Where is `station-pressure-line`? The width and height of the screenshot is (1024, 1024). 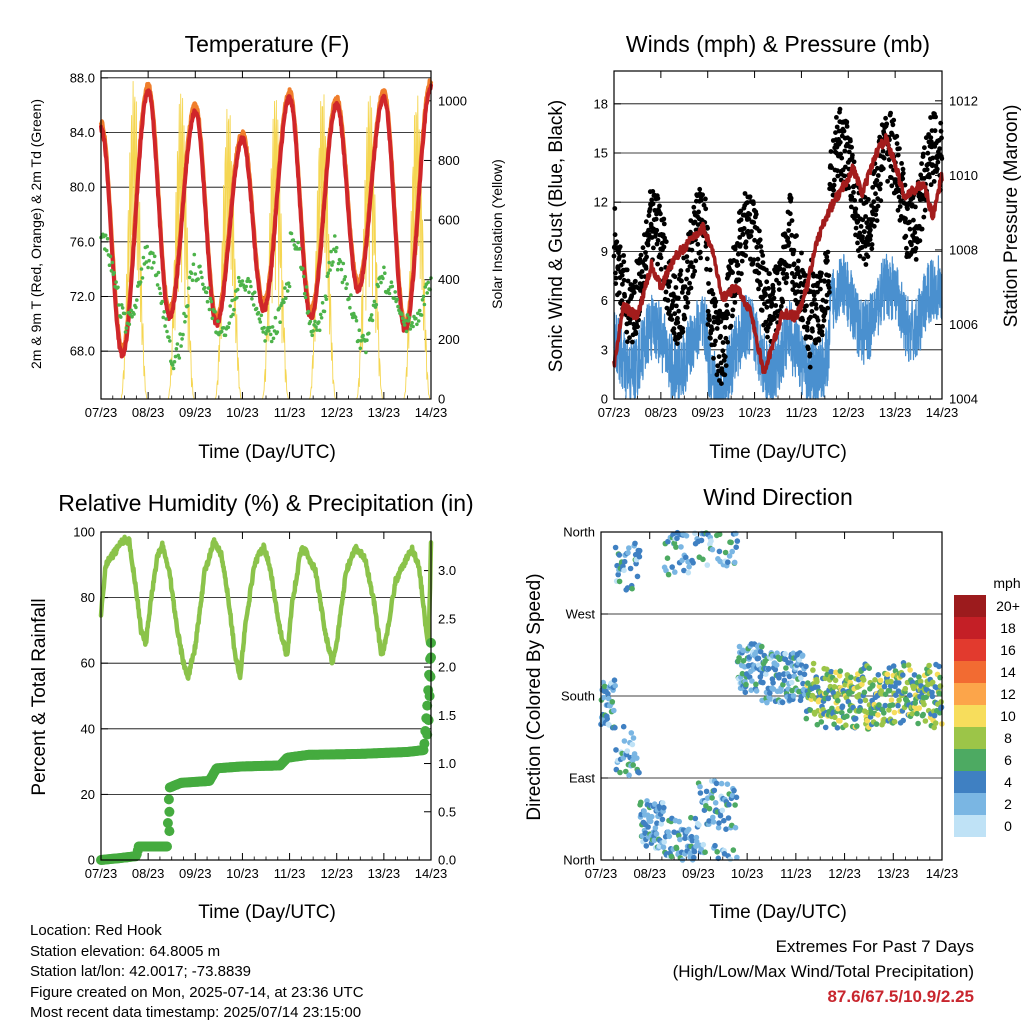
station-pressure-line is located at coordinates (778, 254).